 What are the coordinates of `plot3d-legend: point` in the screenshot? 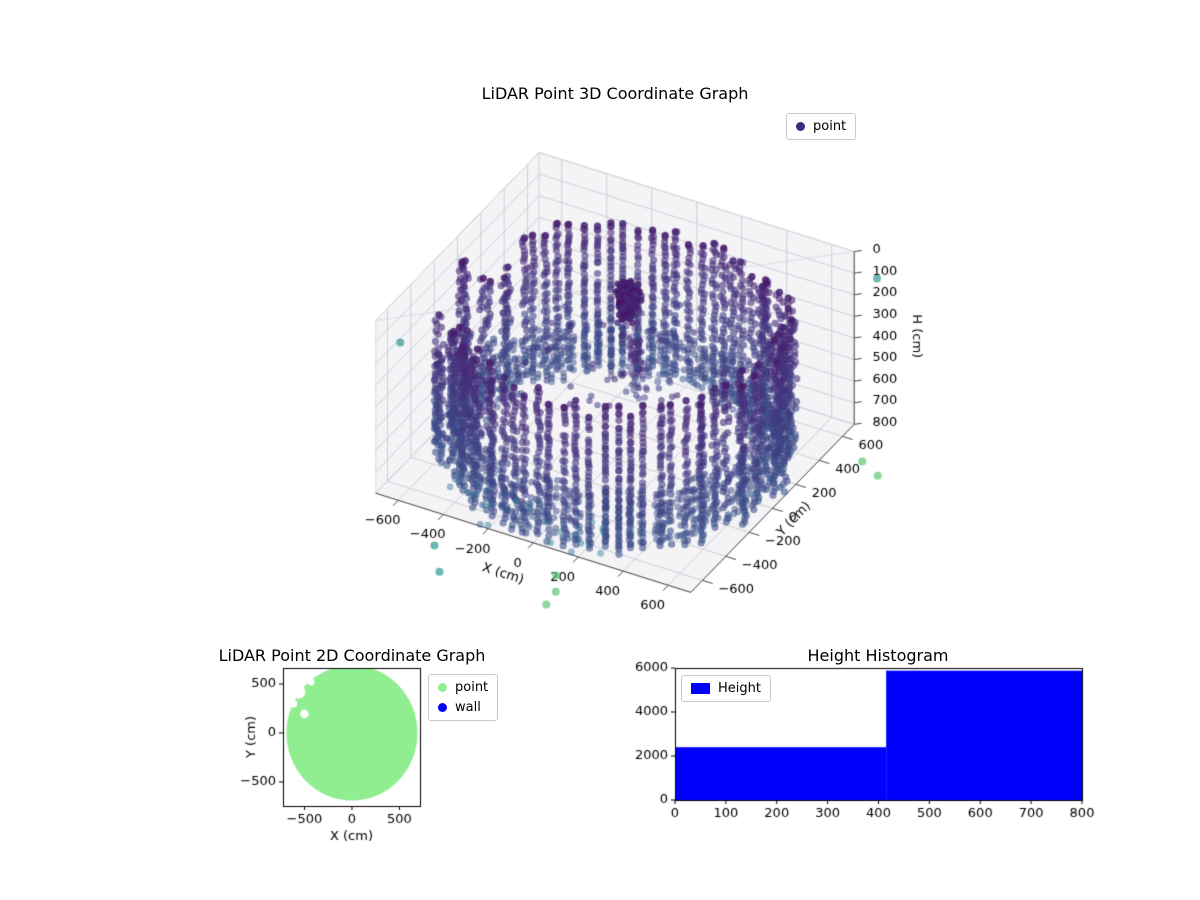 It's located at (821, 126).